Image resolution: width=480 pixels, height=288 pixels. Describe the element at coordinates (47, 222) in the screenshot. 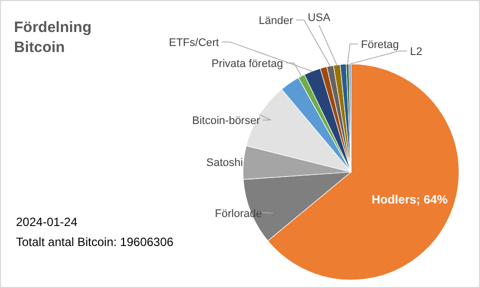

I see `text: 2024-01-24` at that location.